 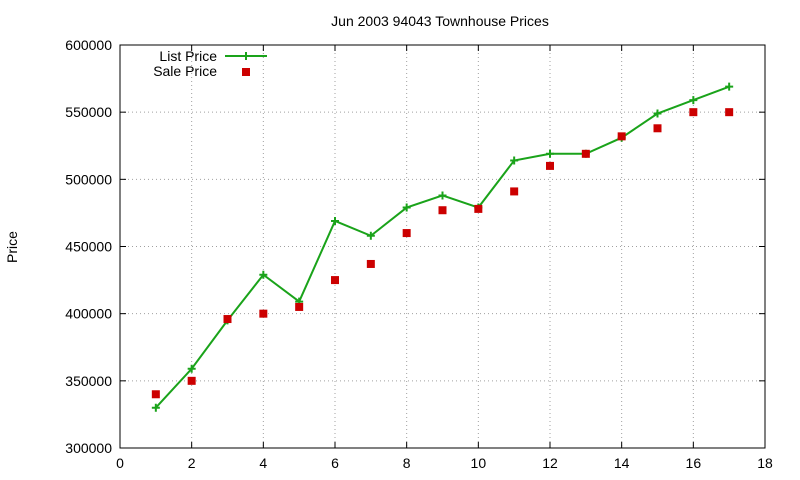 I want to click on chart-title: Jun 2003 94043 Townhouse Prices, so click(x=440, y=21).